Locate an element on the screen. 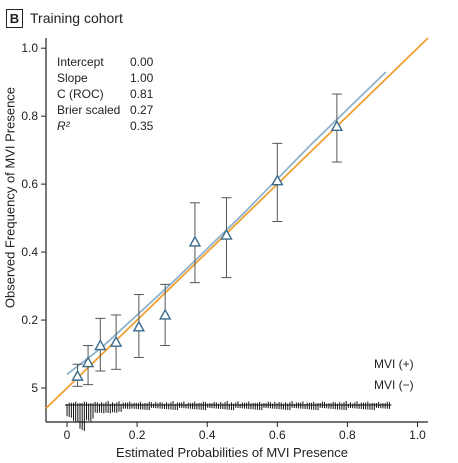 The height and width of the screenshot is (463, 458). stat-label: Brier scaled is located at coordinates (89, 110).